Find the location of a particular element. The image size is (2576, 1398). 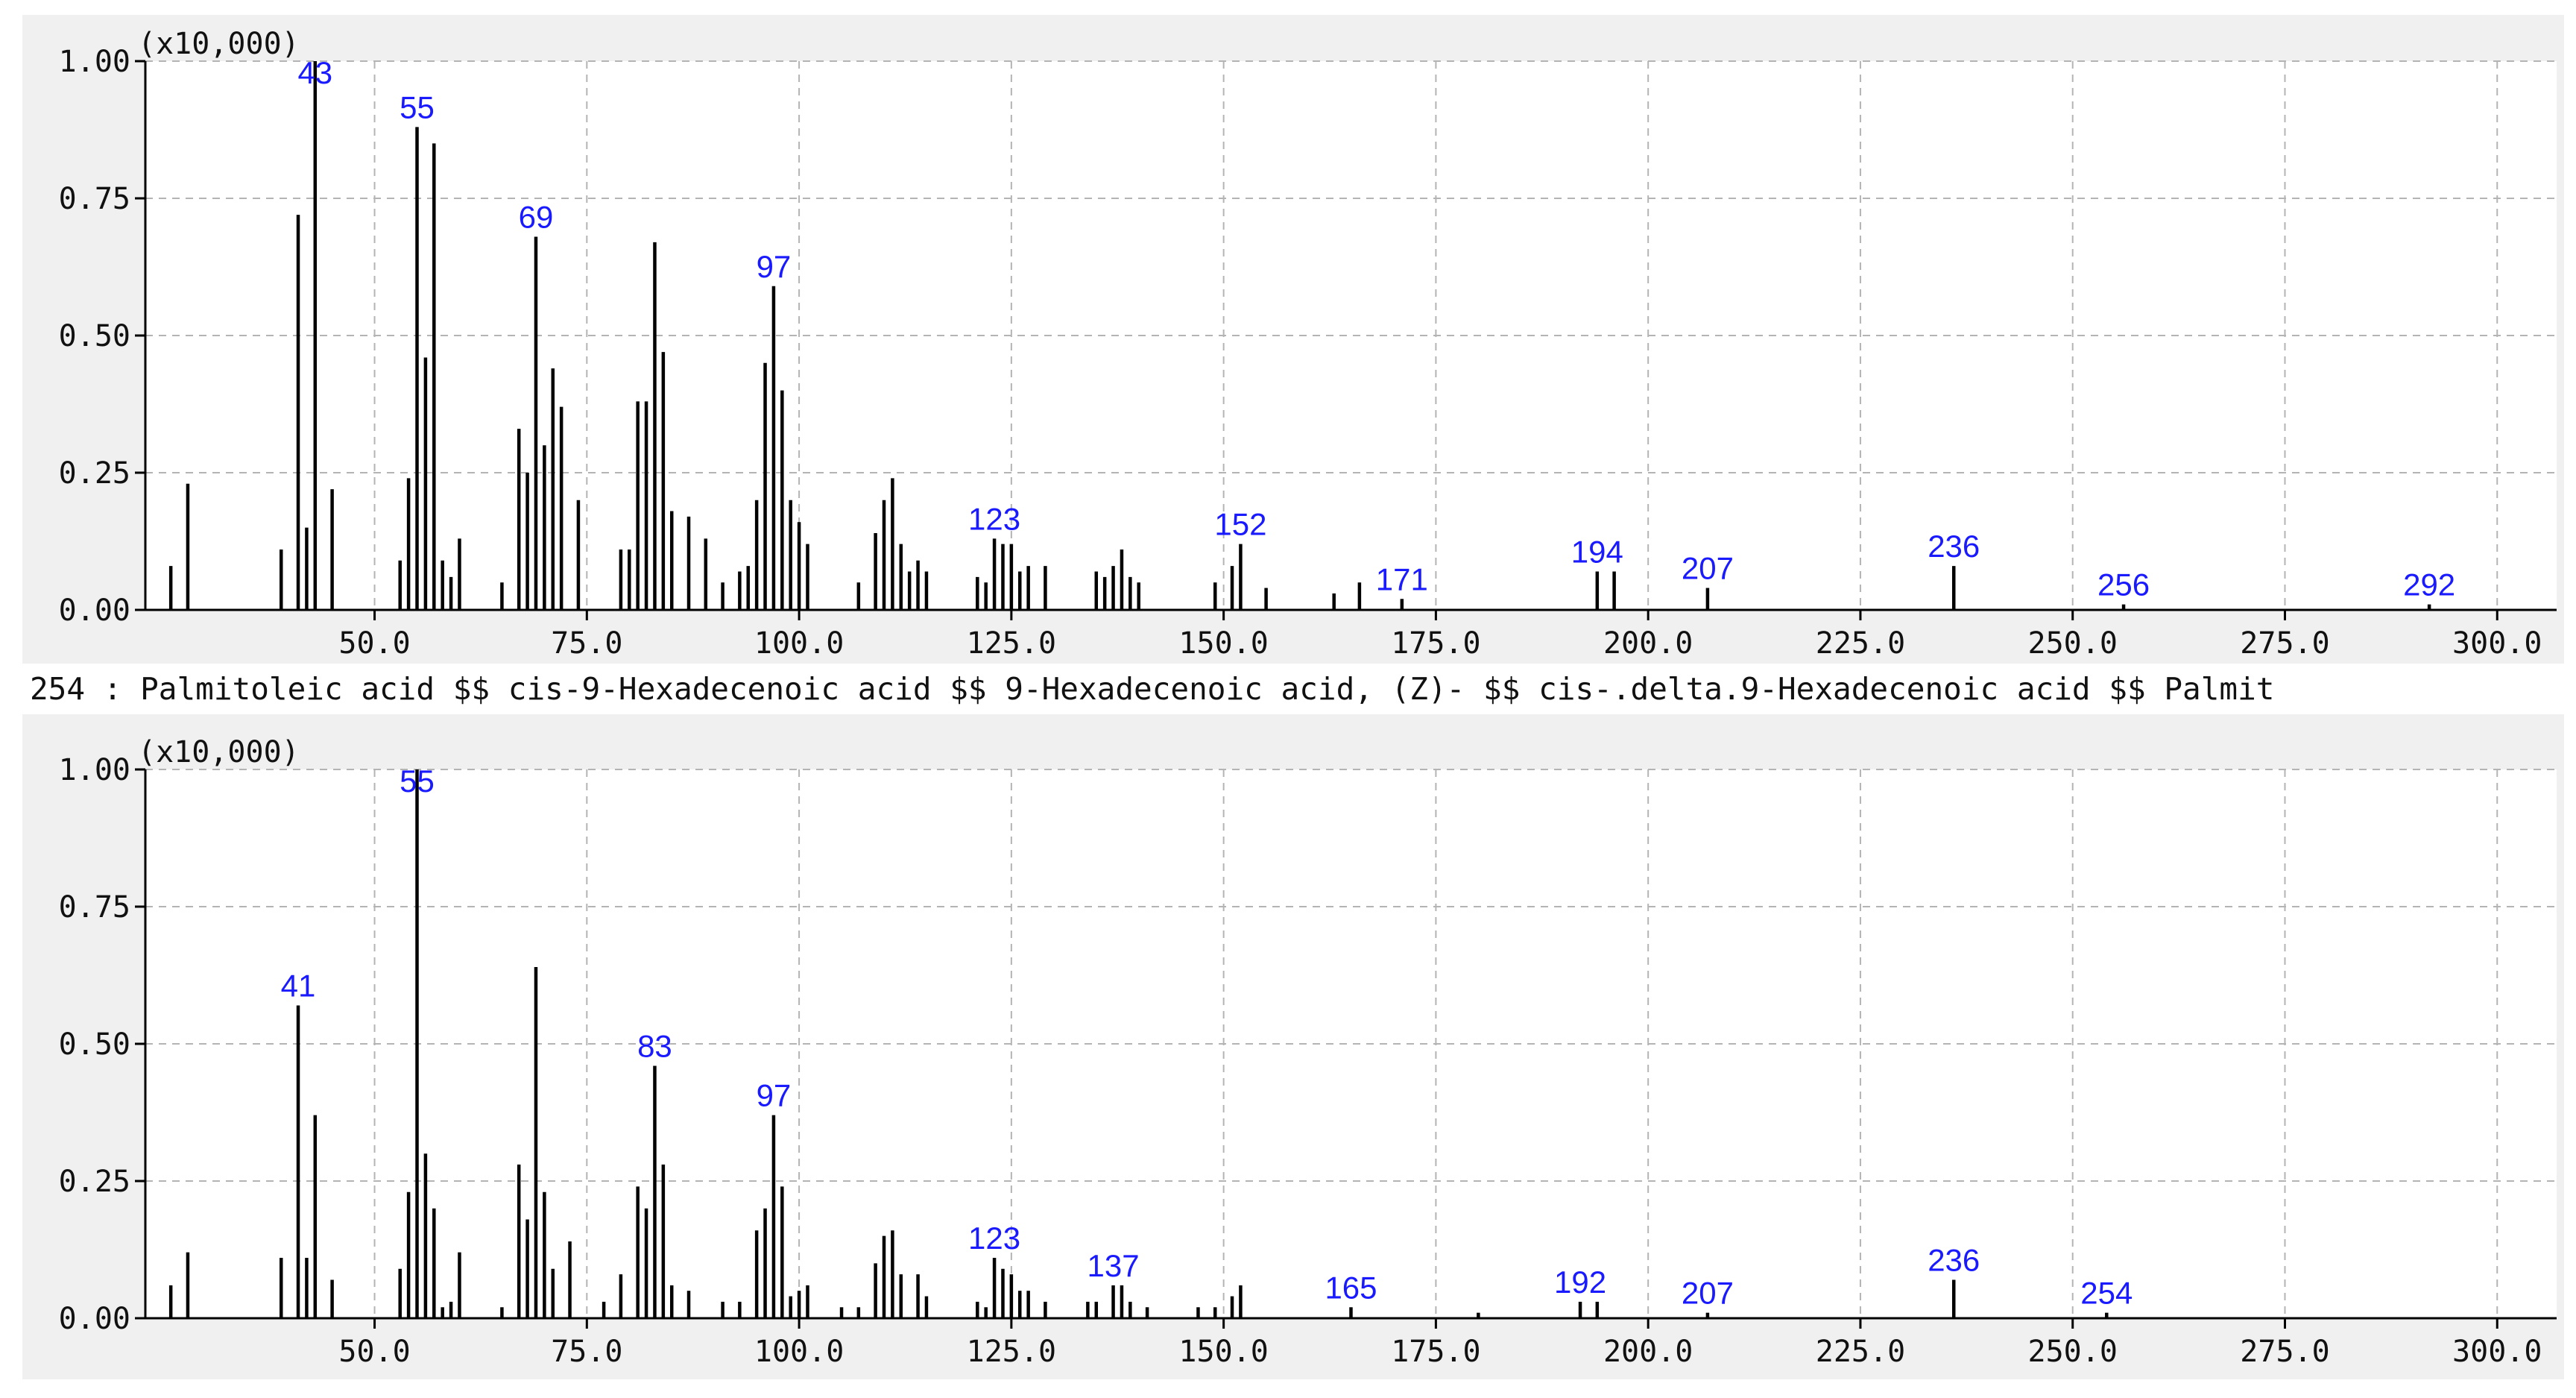

peak-label: 41 is located at coordinates (298, 985).